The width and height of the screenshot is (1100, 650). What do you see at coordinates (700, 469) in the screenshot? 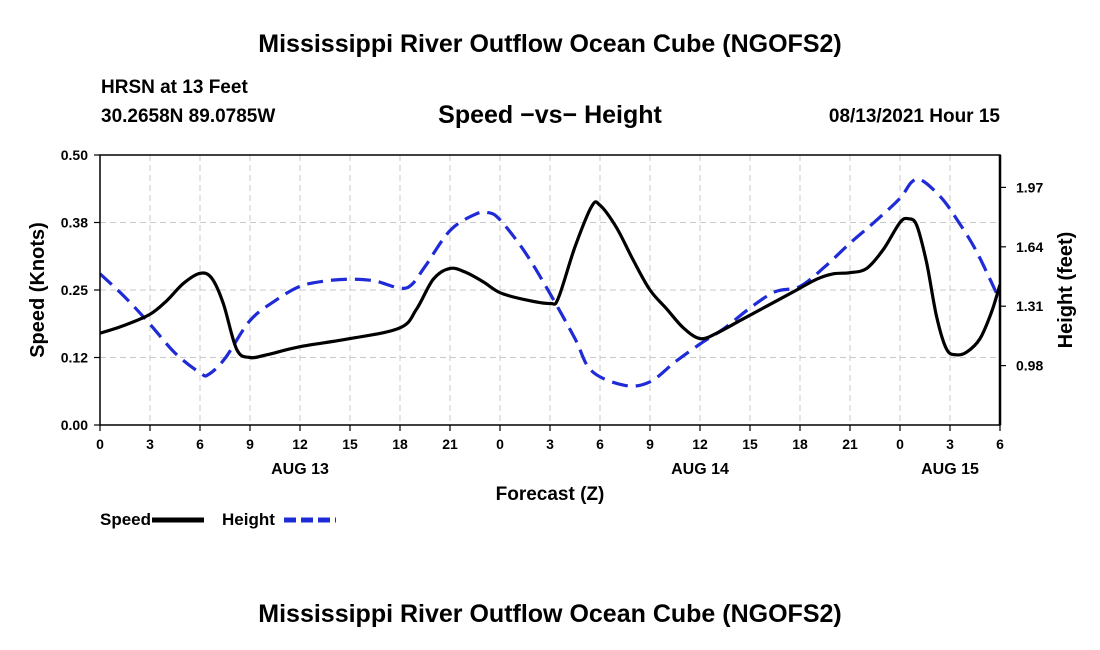
I see `x-day-label: AUG 14` at bounding box center [700, 469].